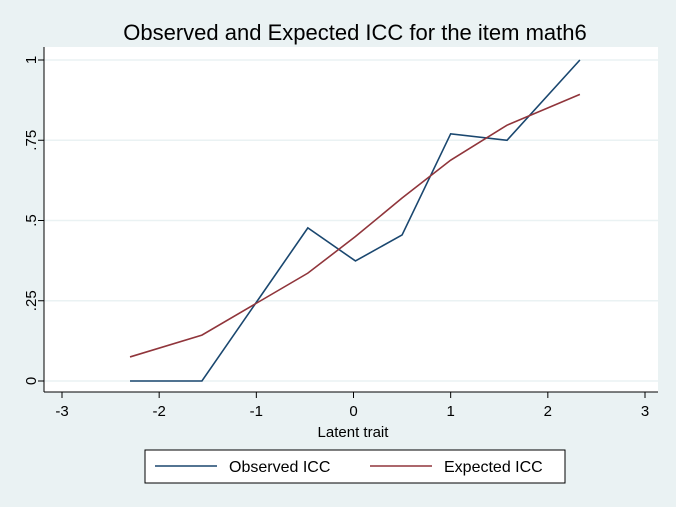 The width and height of the screenshot is (676, 507). Describe the element at coordinates (493, 467) in the screenshot. I see `legend-label-1: Expected ICC` at that location.